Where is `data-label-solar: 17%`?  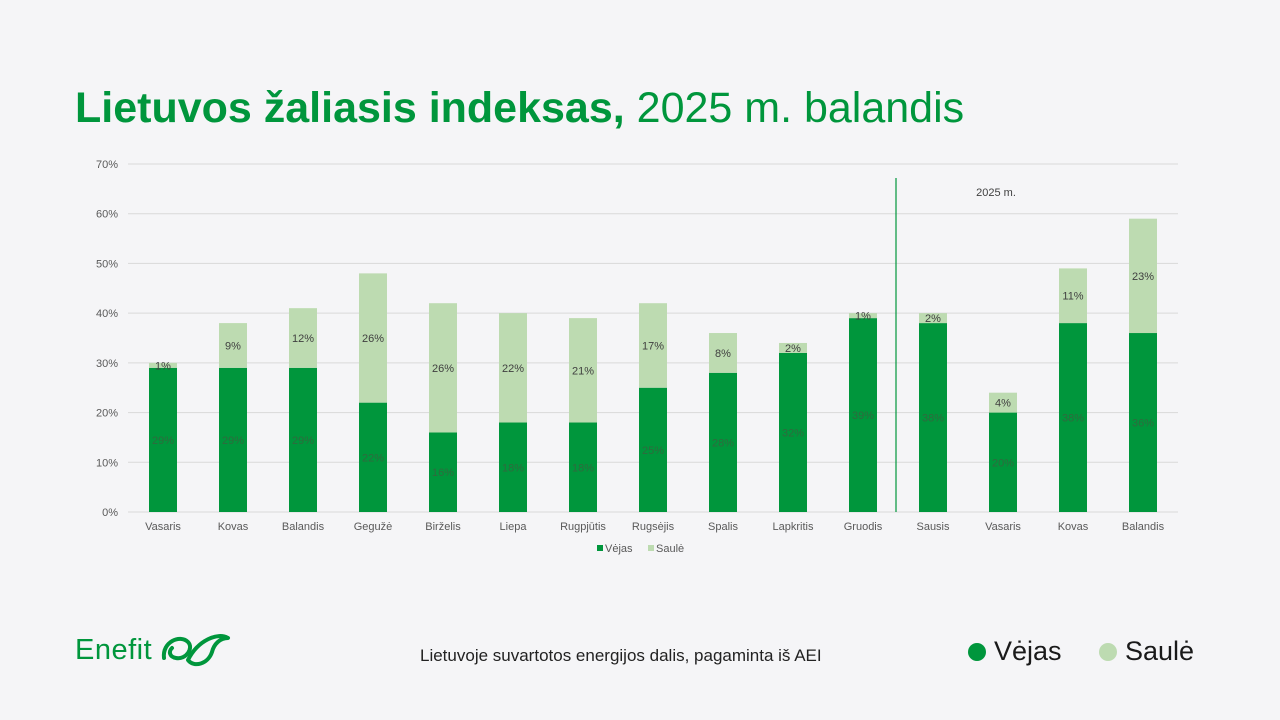 data-label-solar: 17% is located at coordinates (653, 346).